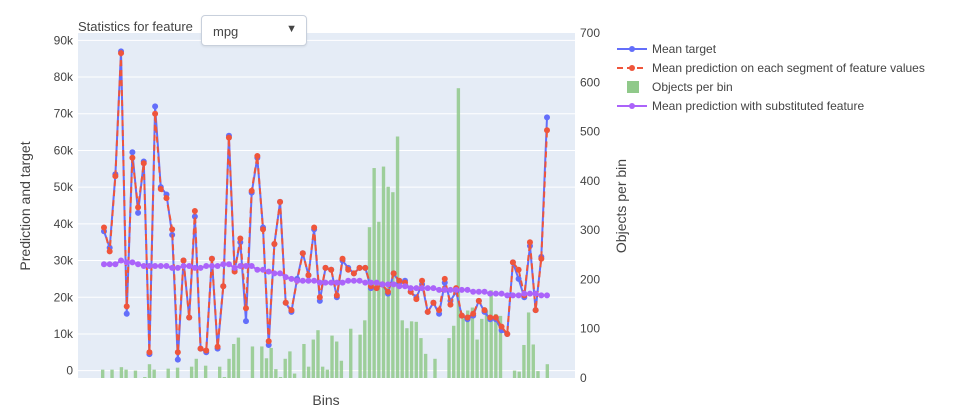 The image size is (979, 411). What do you see at coordinates (135, 26) in the screenshot?
I see `feature-label: Statistics for feature` at bounding box center [135, 26].